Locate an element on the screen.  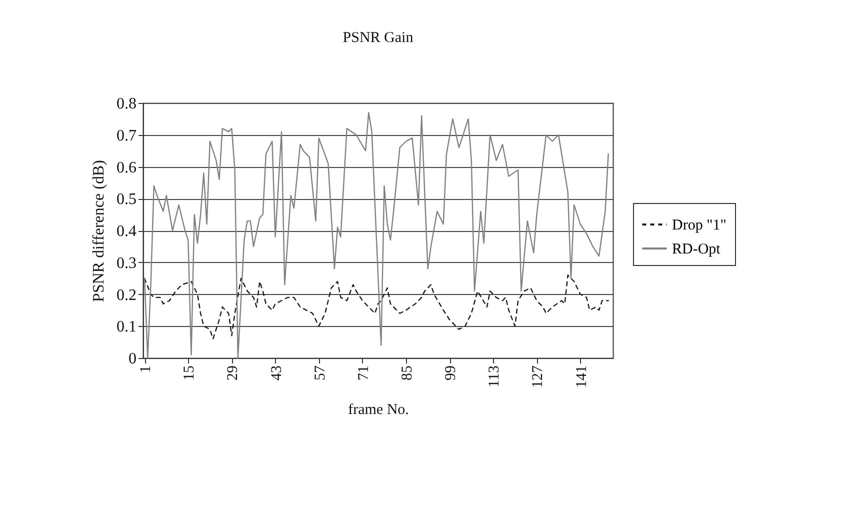
line-series is located at coordinates (376, 307).